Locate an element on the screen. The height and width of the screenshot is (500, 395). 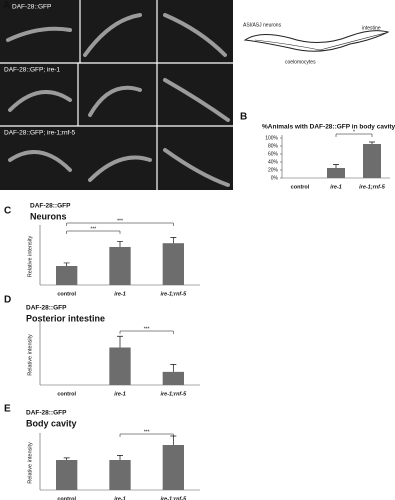
chart-subtitle: Body cavity is located at coordinates (51, 423).